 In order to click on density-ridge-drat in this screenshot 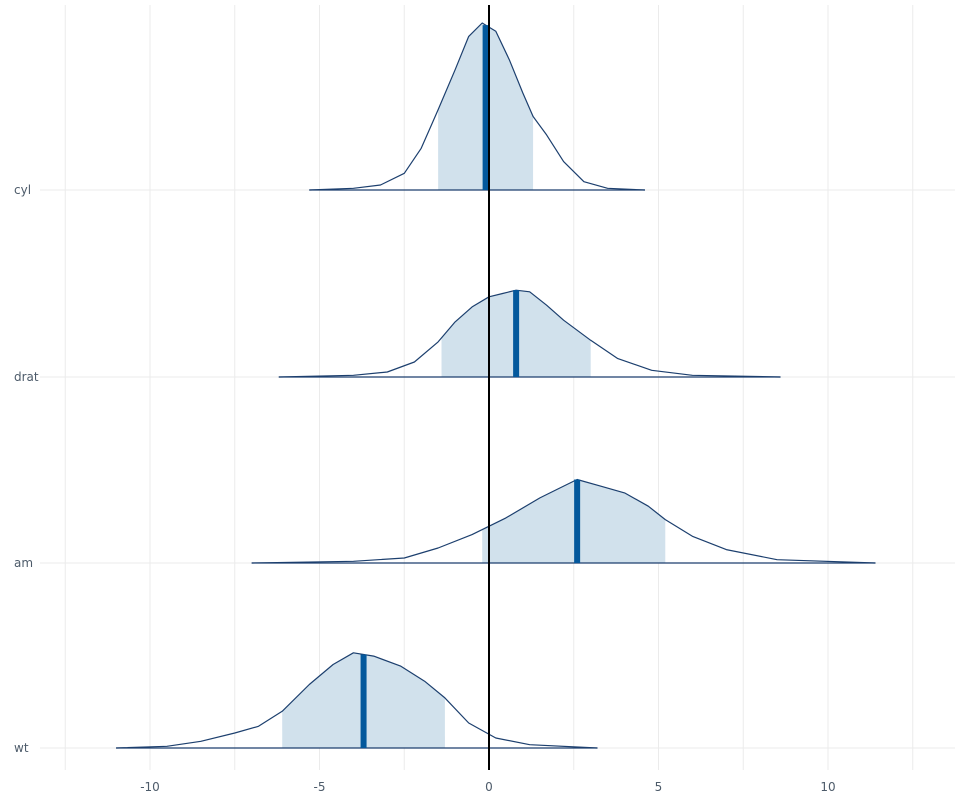, I will do `click(529, 333)`.